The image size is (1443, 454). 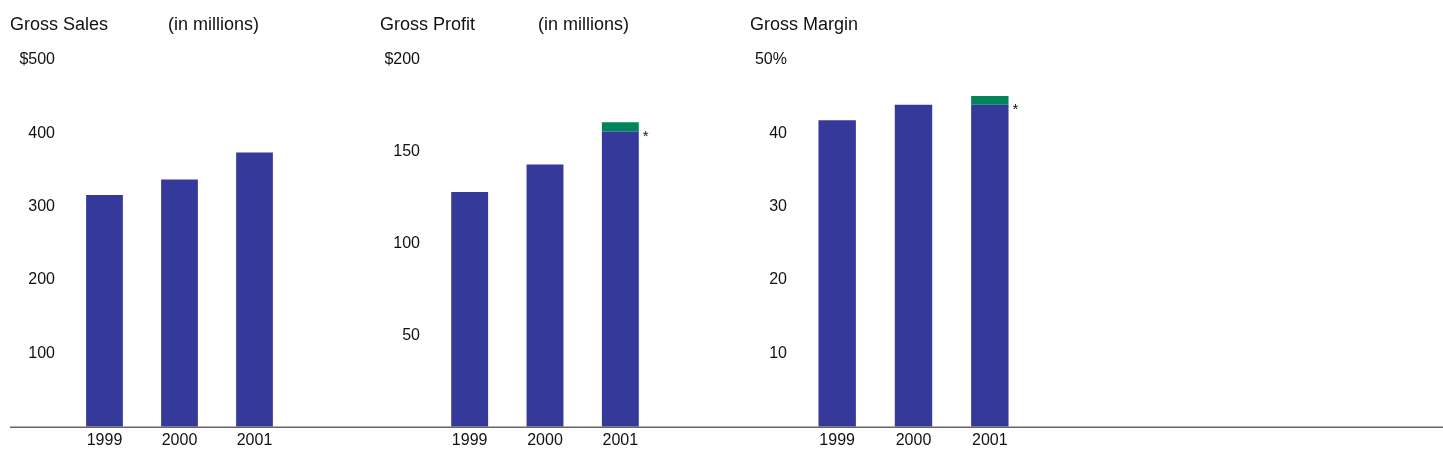 I want to click on y-tick-label: 40, so click(x=778, y=132).